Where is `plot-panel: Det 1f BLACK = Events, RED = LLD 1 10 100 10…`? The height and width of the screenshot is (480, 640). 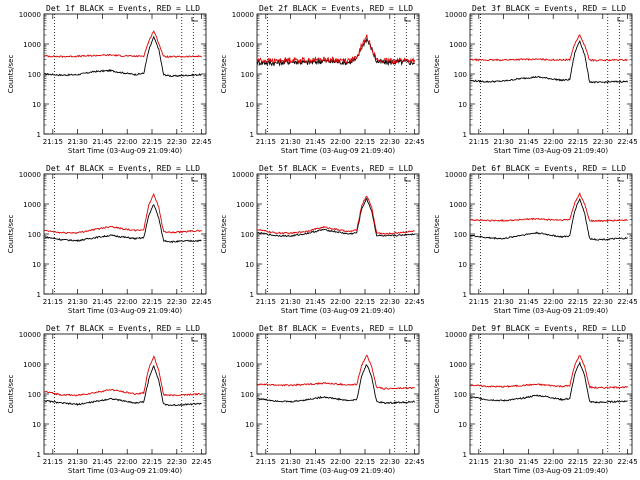
plot-panel: Det 1f BLACK = Events, RED = LLD 1 10 100 10… is located at coordinates (109, 79).